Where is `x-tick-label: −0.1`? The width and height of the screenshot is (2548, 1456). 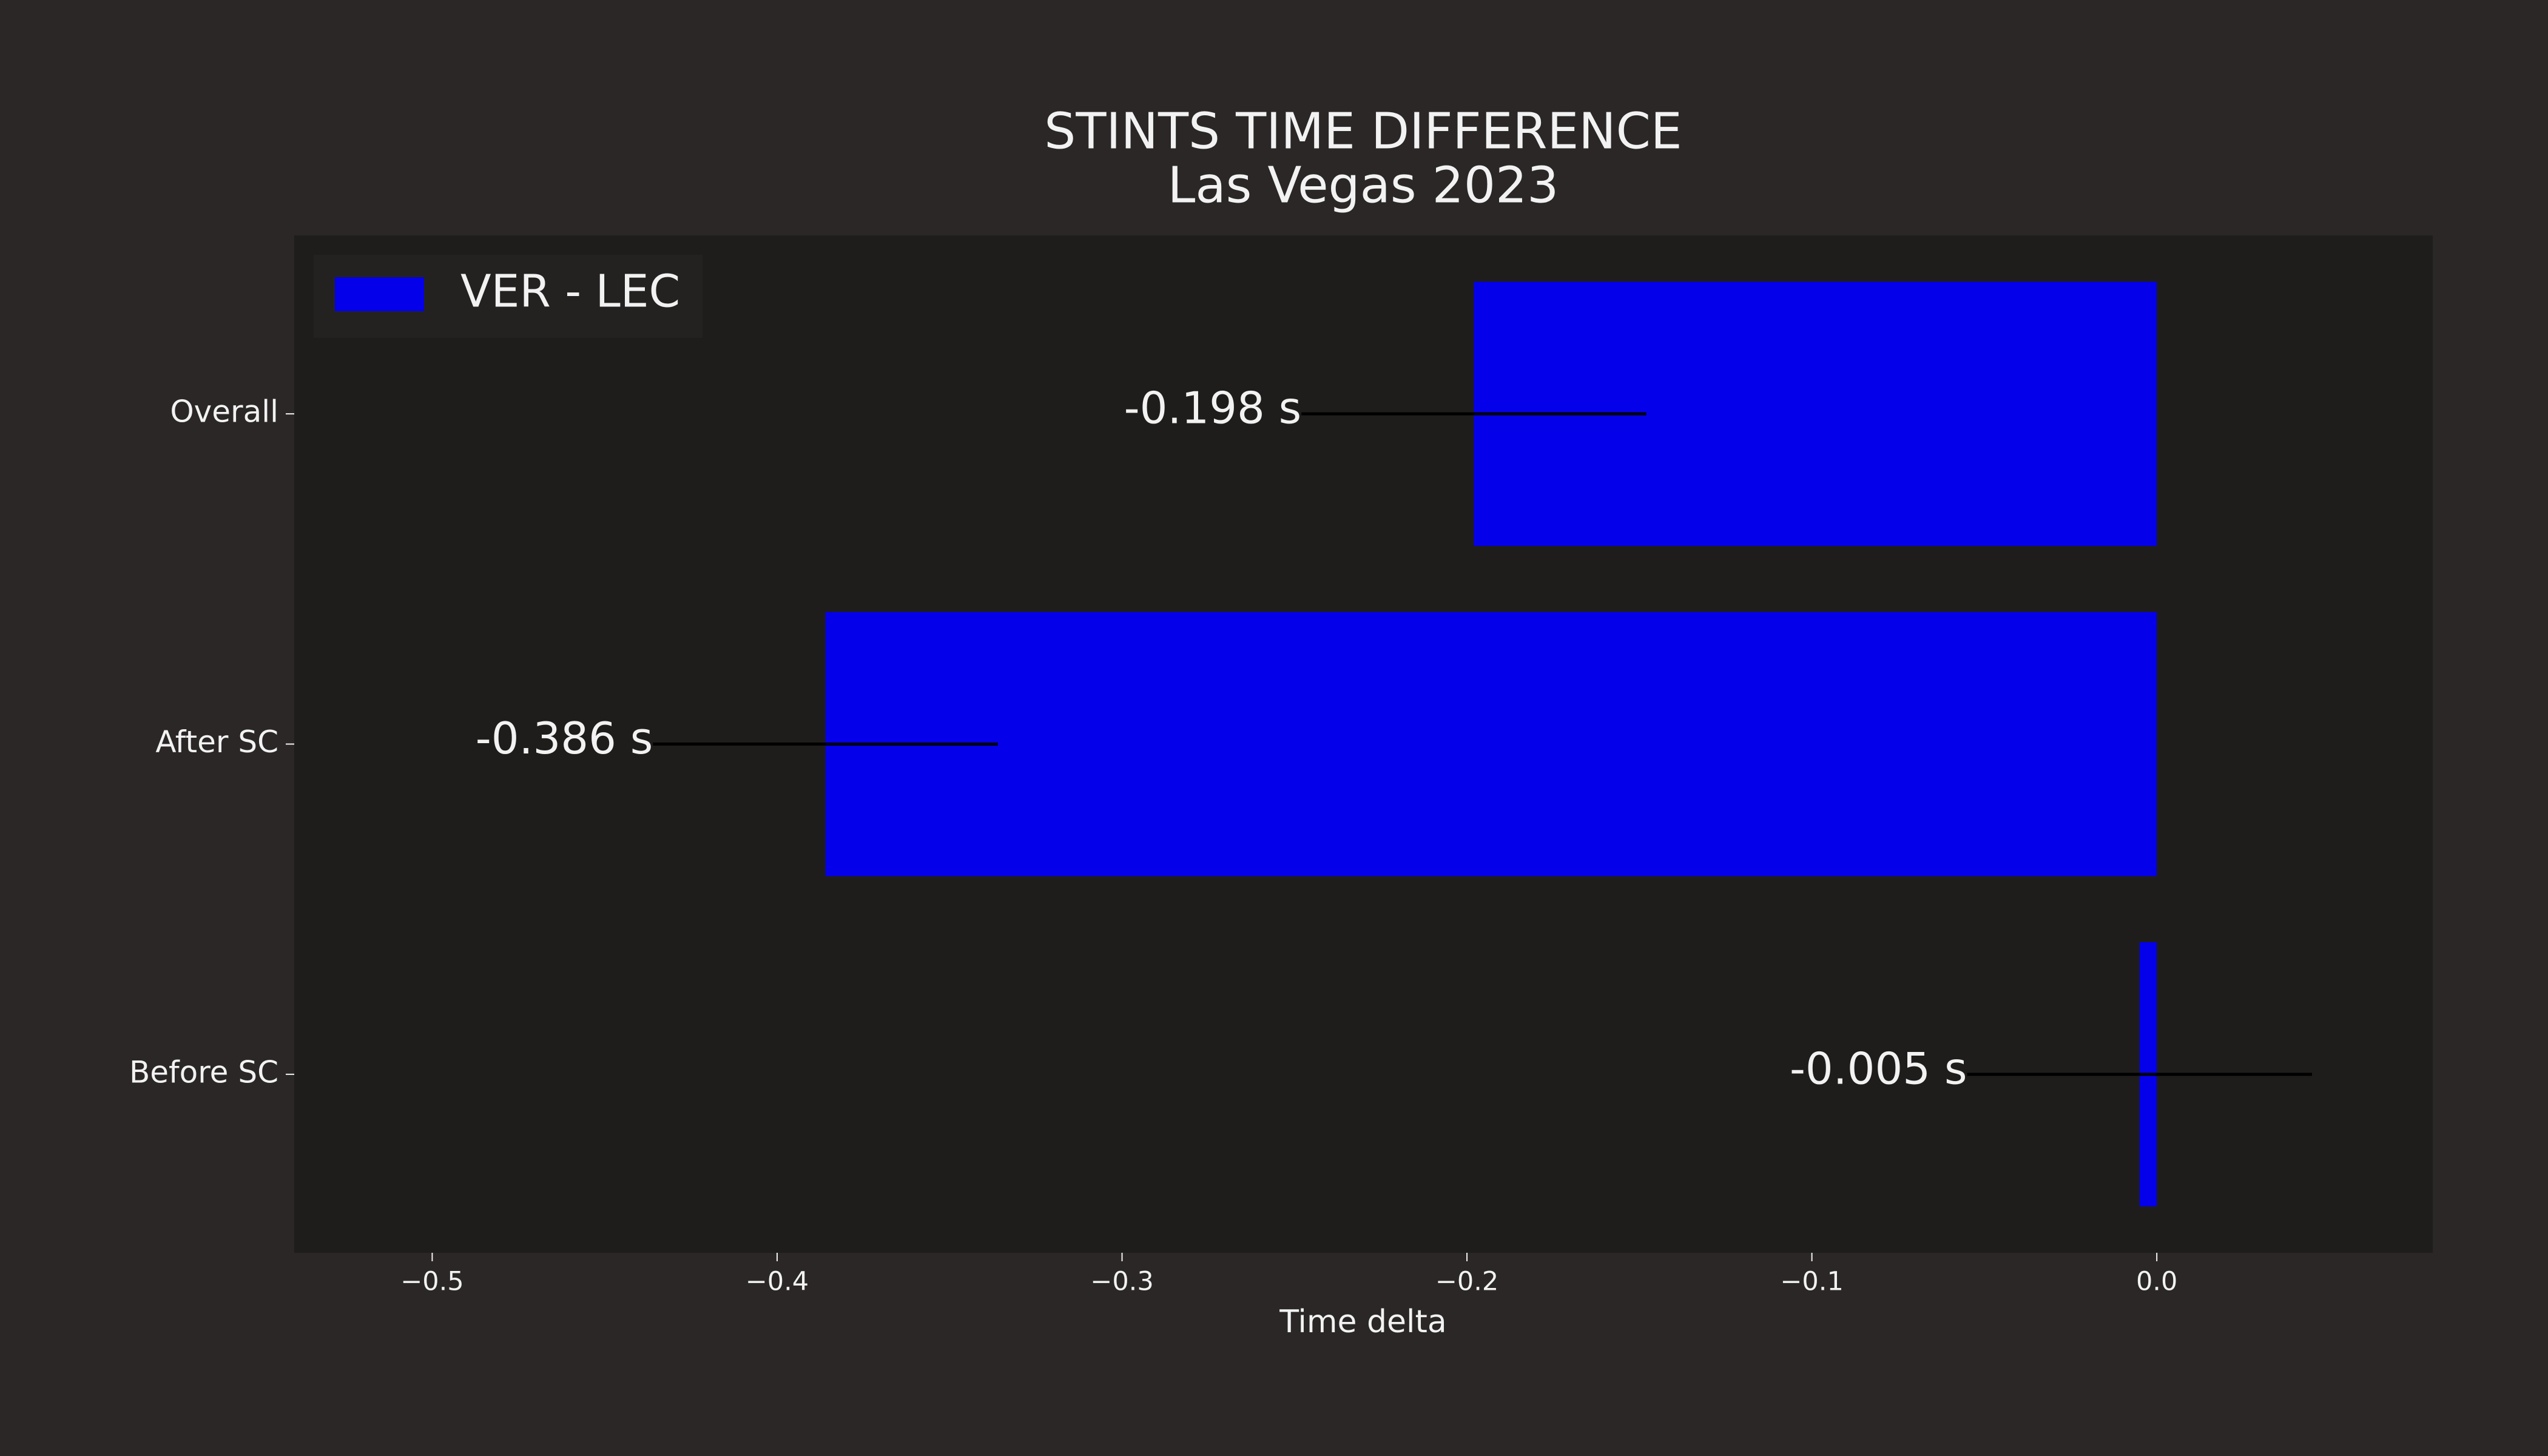
x-tick-label: −0.1 is located at coordinates (1811, 1282).